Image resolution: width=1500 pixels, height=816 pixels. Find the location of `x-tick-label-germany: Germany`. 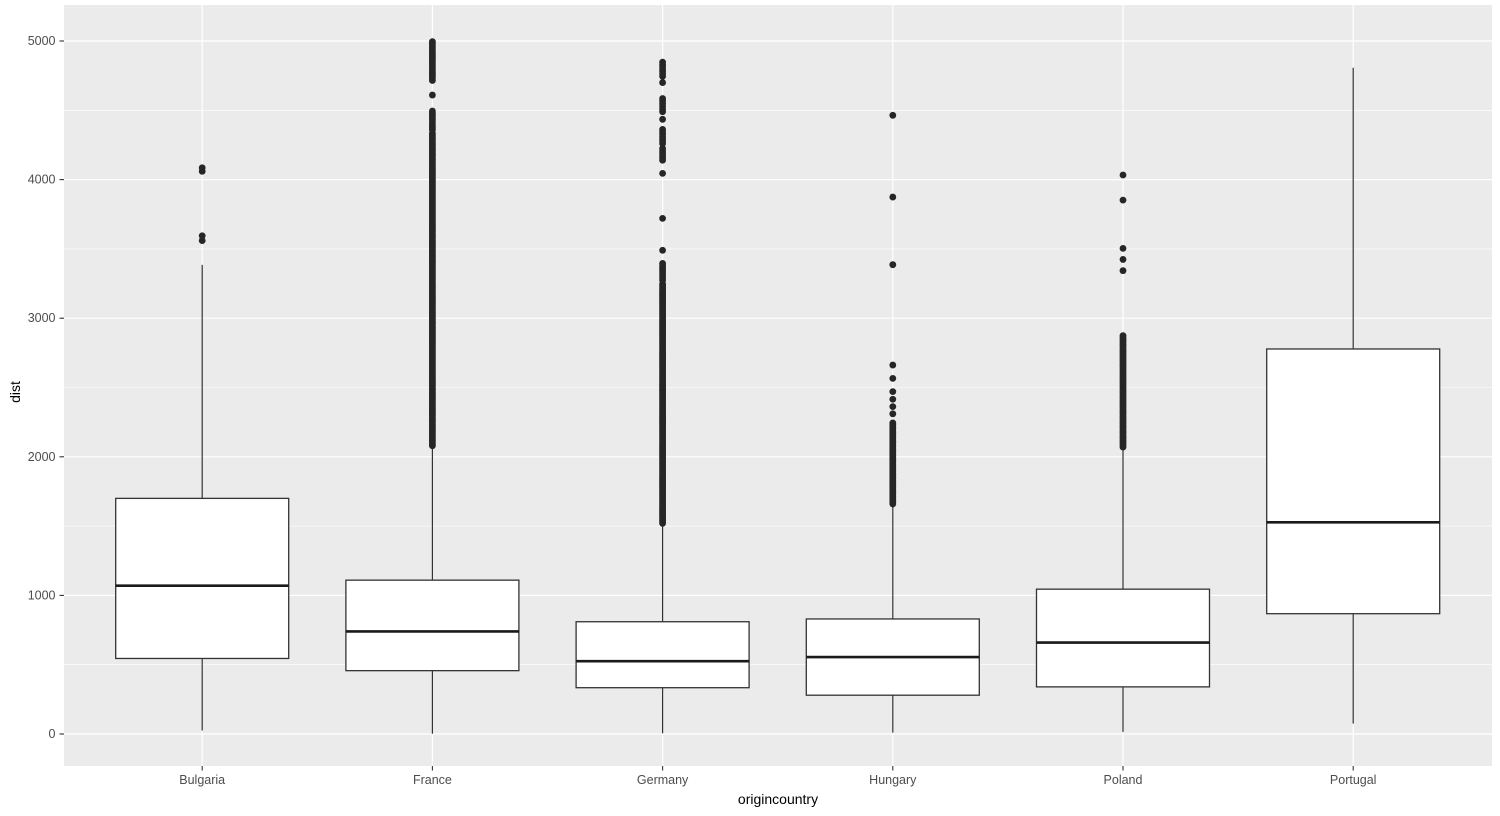

x-tick-label-germany: Germany is located at coordinates (663, 780).